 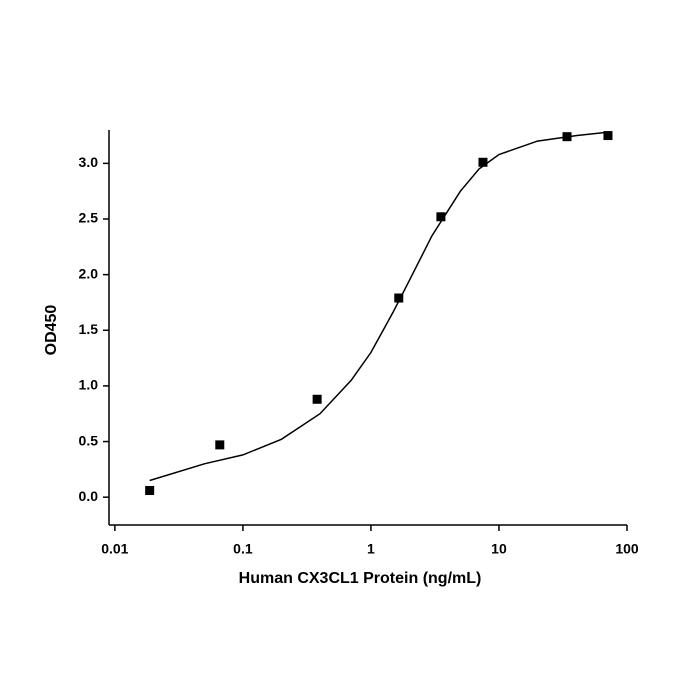 What do you see at coordinates (371, 549) in the screenshot?
I see `x-tick-label: 1` at bounding box center [371, 549].